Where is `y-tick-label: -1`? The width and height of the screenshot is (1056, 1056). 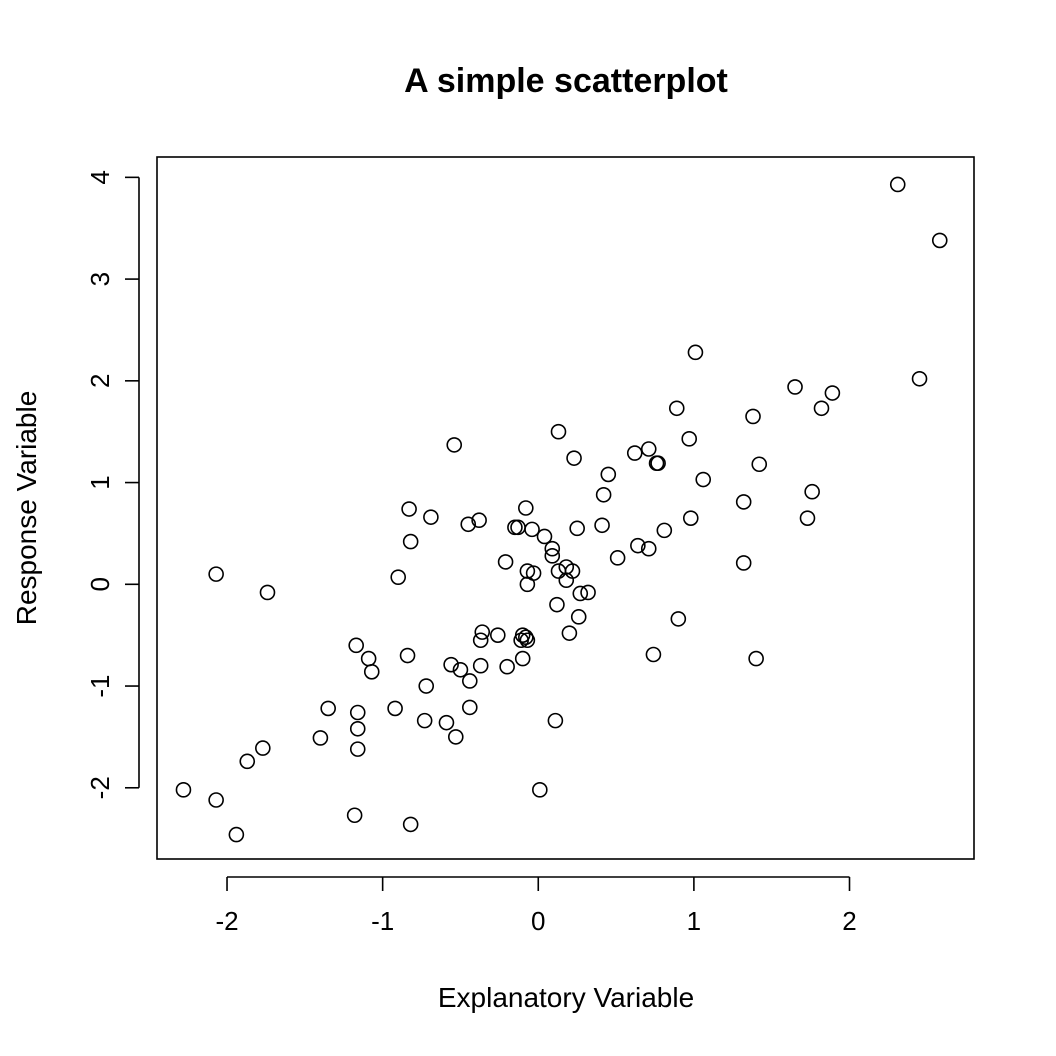 y-tick-label: -1 is located at coordinates (100, 685).